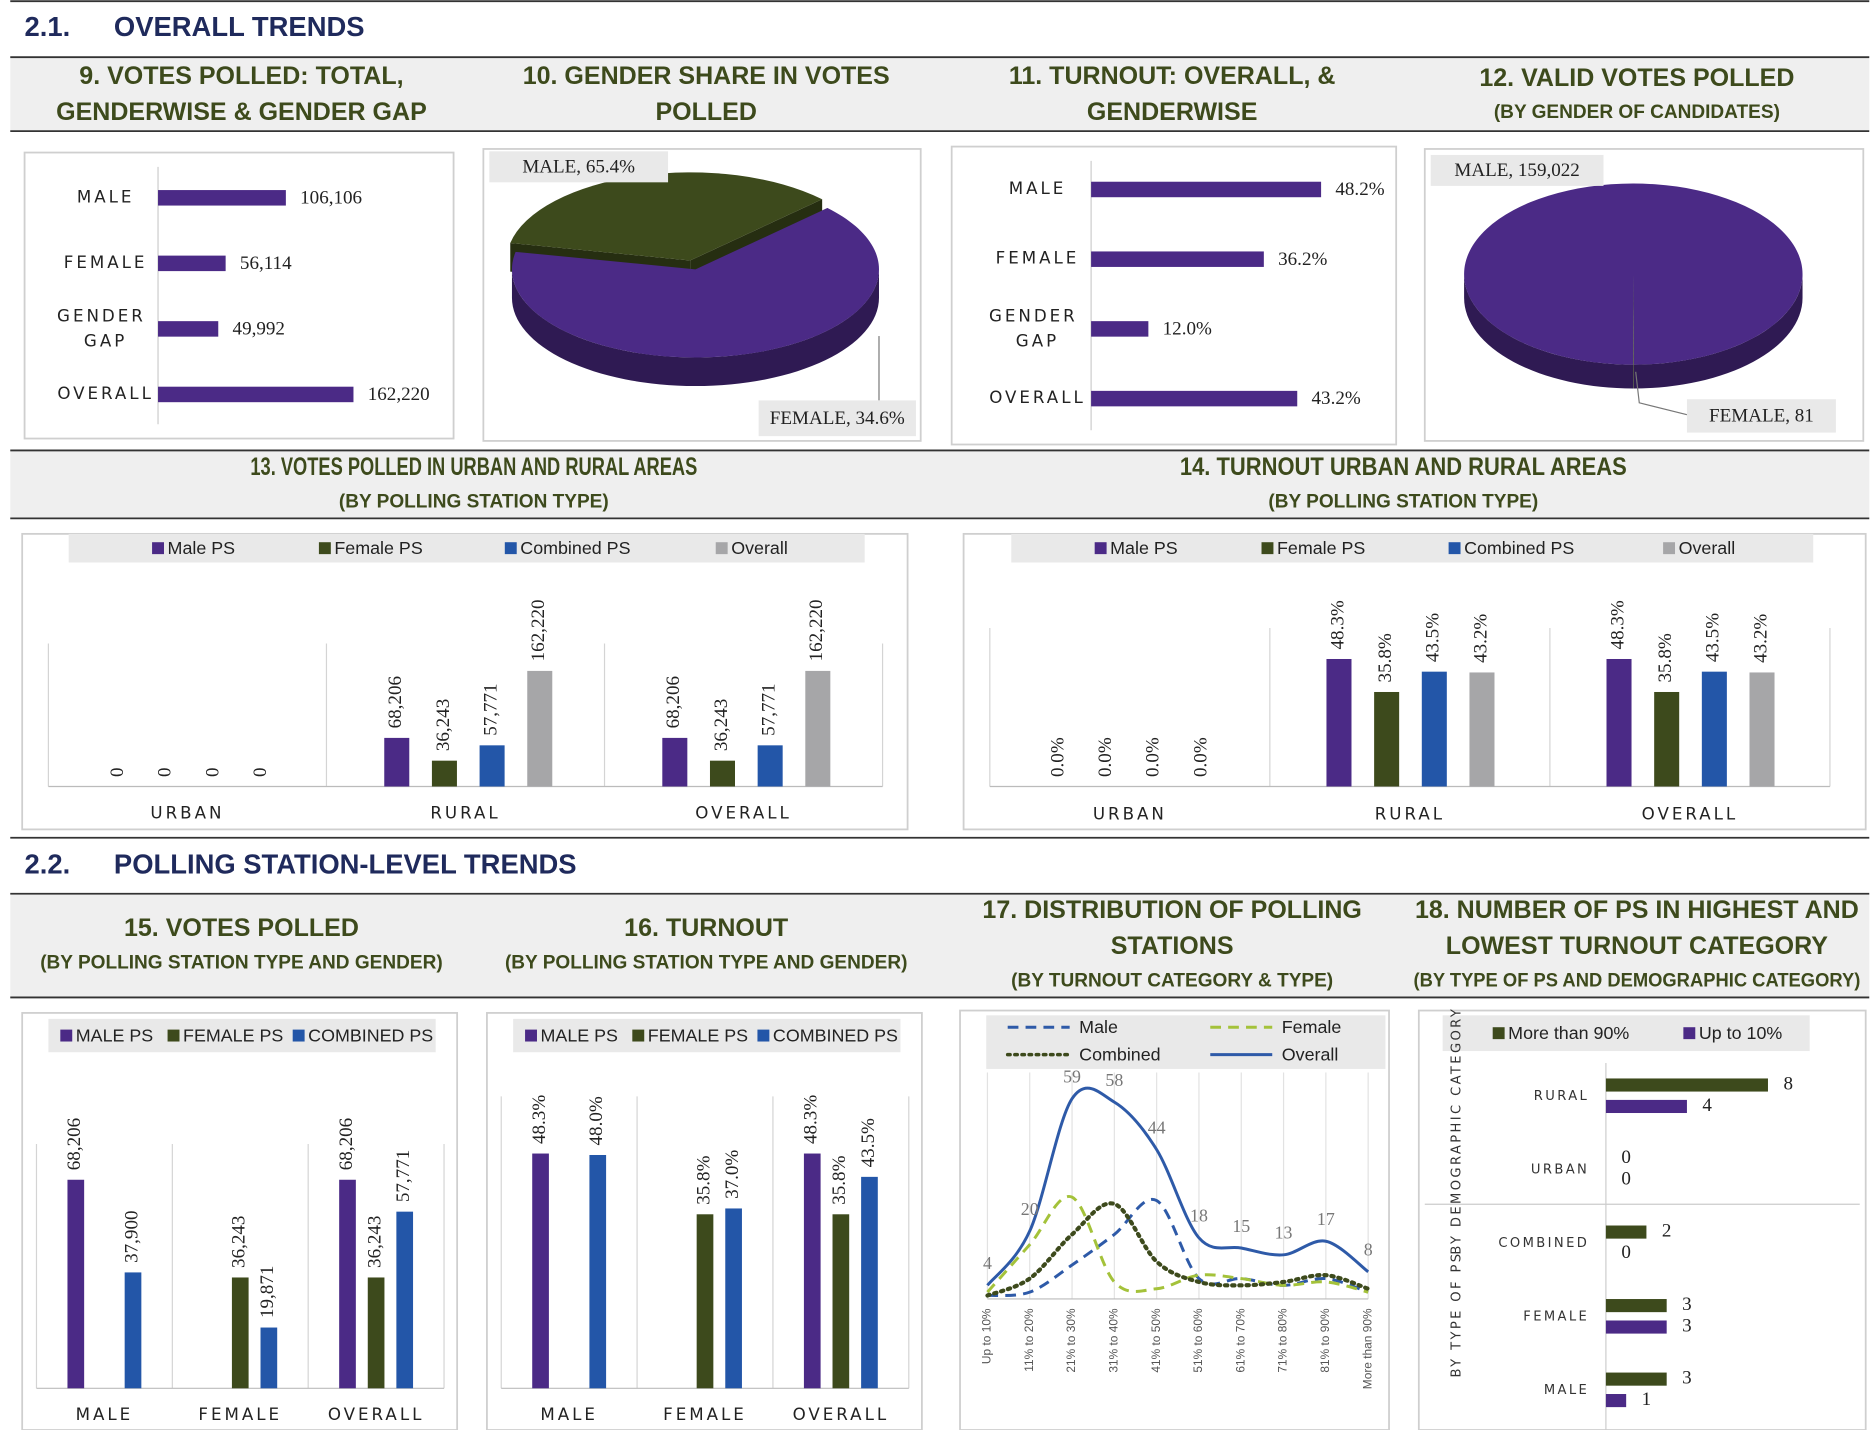 Image resolution: width=1870 pixels, height=1430 pixels. What do you see at coordinates (1326, 1219) in the screenshot?
I see `data-label: 17` at bounding box center [1326, 1219].